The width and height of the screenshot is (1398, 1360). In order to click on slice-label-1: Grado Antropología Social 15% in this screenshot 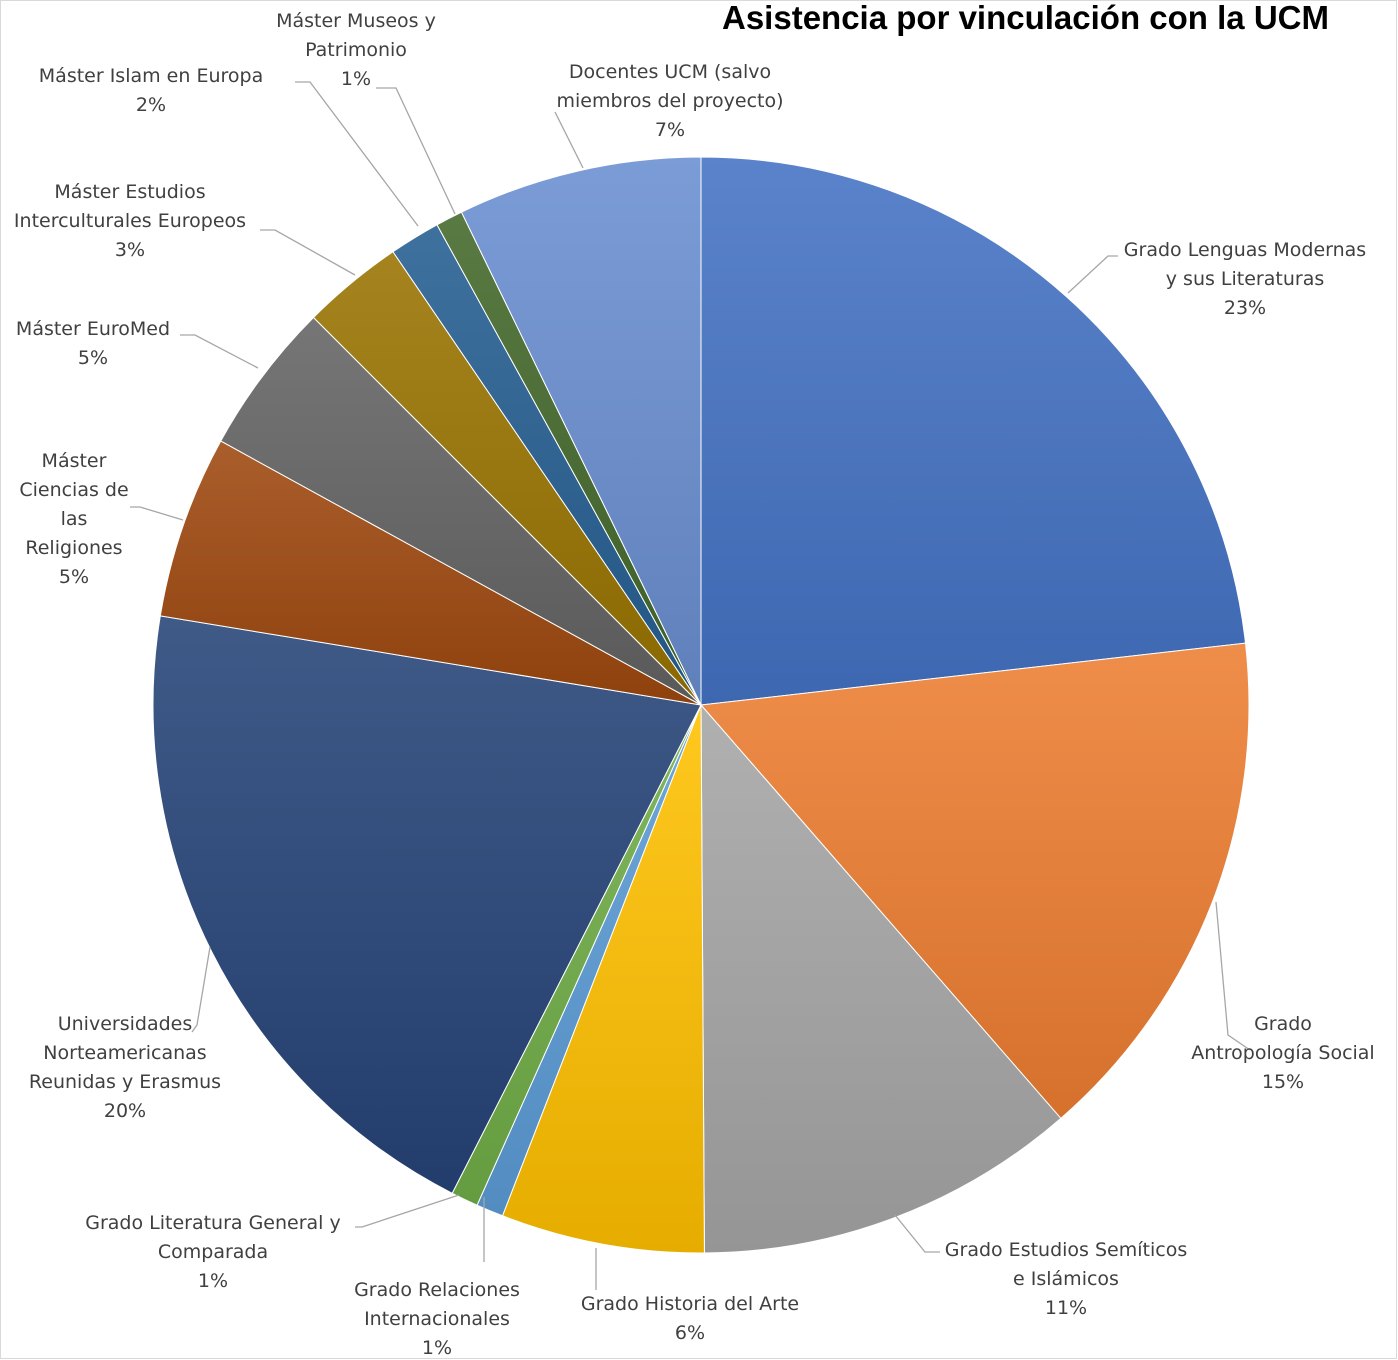, I will do `click(1282, 1053)`.